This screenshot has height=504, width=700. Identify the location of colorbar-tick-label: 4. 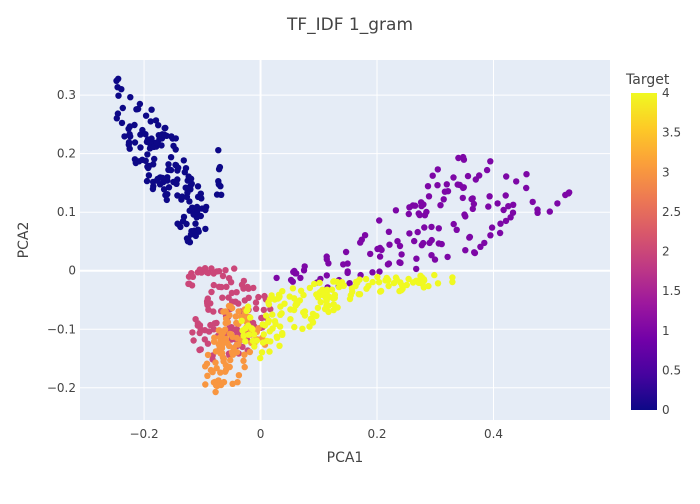
(666, 93).